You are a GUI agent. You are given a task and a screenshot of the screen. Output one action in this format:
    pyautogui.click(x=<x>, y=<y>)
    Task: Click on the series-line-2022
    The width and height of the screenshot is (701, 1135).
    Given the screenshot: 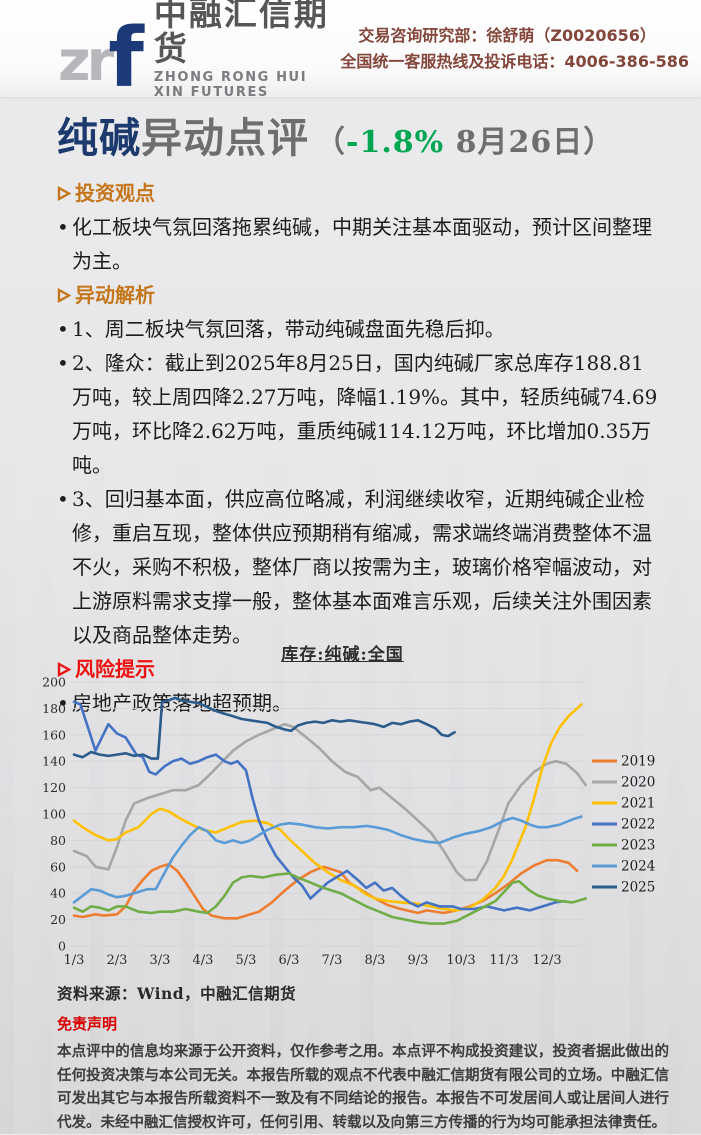 What is the action you would take?
    pyautogui.click(x=319, y=806)
    